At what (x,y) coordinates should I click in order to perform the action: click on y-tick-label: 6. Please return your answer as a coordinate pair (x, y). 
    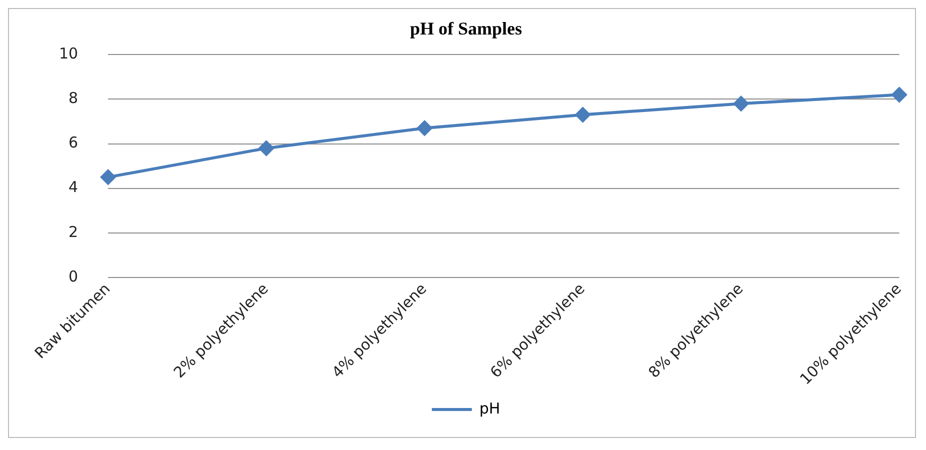
    Looking at the image, I should click on (73, 143).